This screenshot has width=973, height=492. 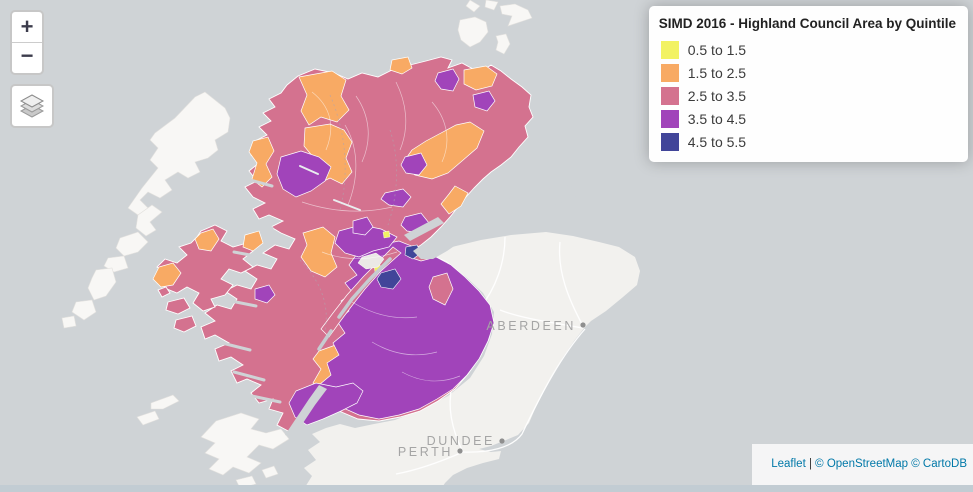 What do you see at coordinates (717, 95) in the screenshot?
I see `legend-label-q3: 2.5 to 3.5` at bounding box center [717, 95].